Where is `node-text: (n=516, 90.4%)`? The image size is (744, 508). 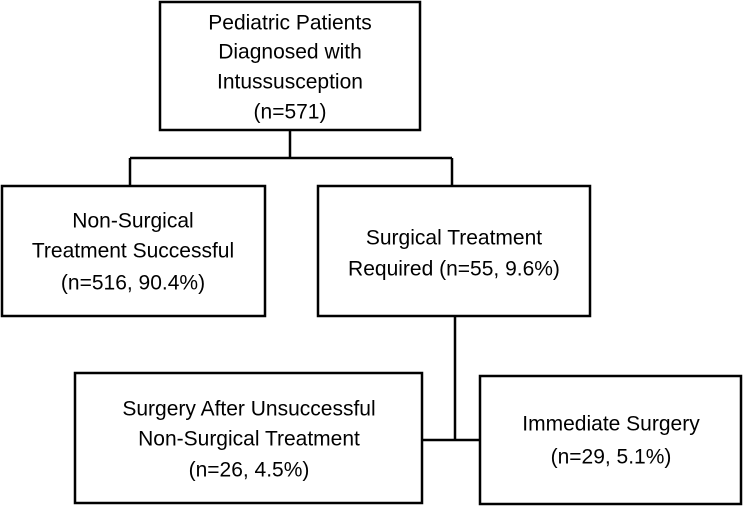 node-text: (n=516, 90.4%) is located at coordinates (133, 283).